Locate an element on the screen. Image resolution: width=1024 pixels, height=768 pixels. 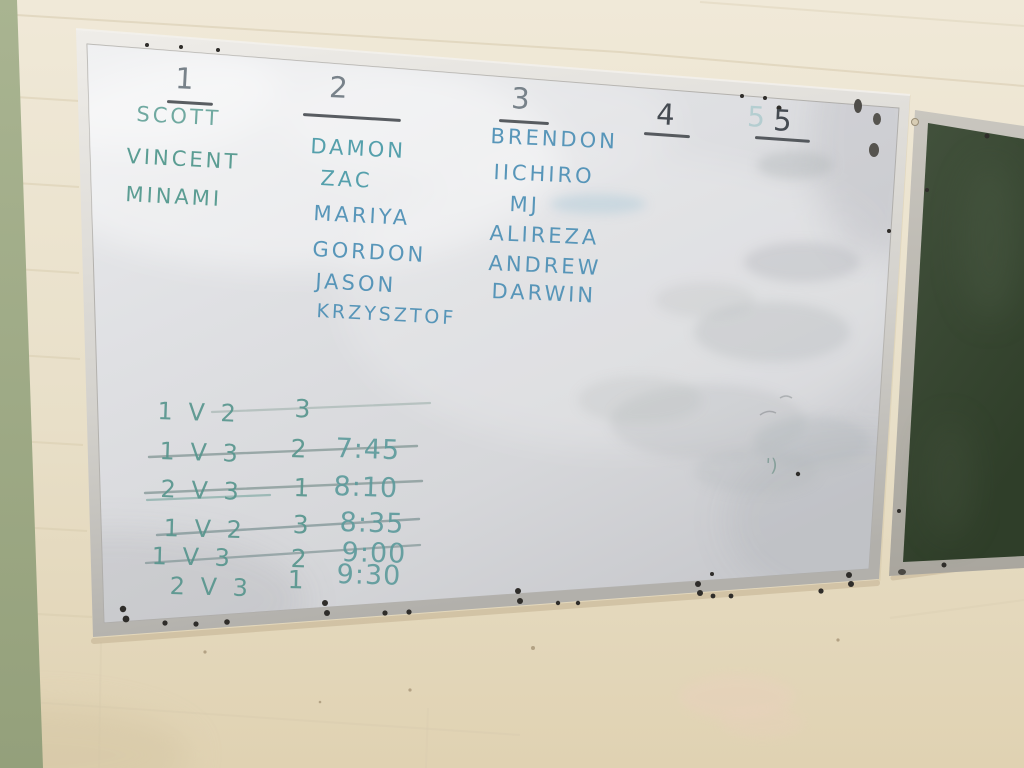
column-5-header-ghost: 5 is located at coordinates (756, 117).